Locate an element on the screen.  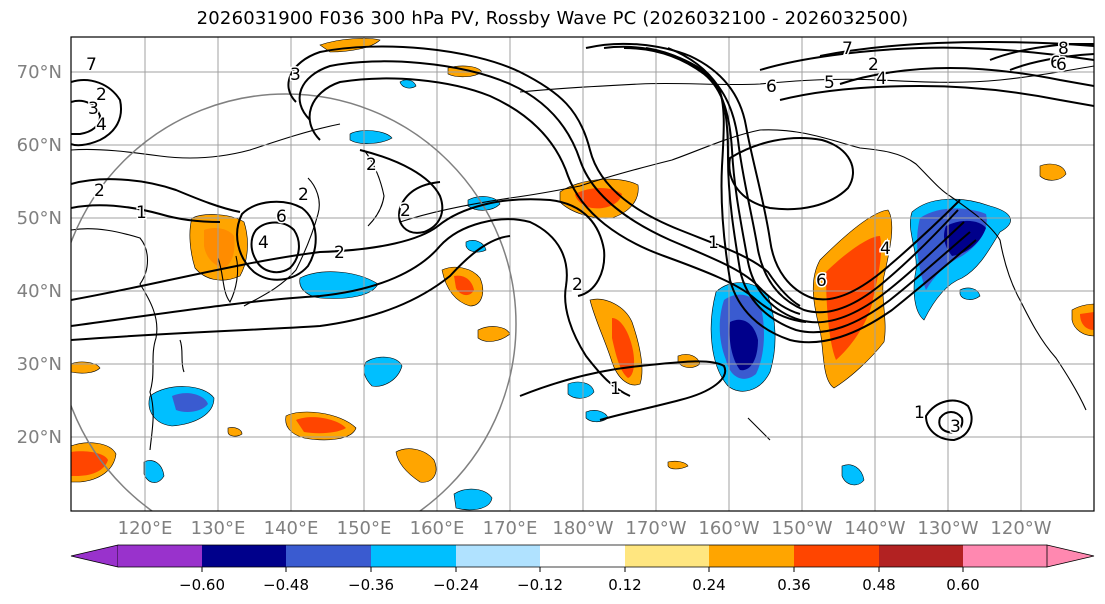
lon-label: 180°W is located at coordinates (582, 528).